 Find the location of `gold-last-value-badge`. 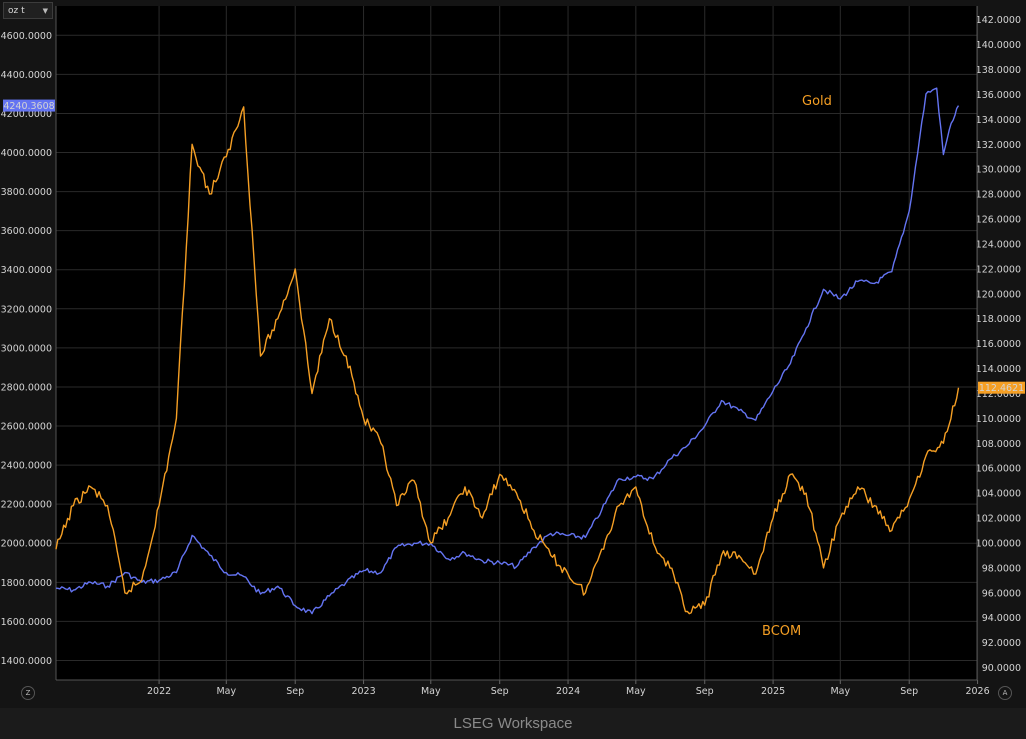

gold-last-value-badge is located at coordinates (29, 105).